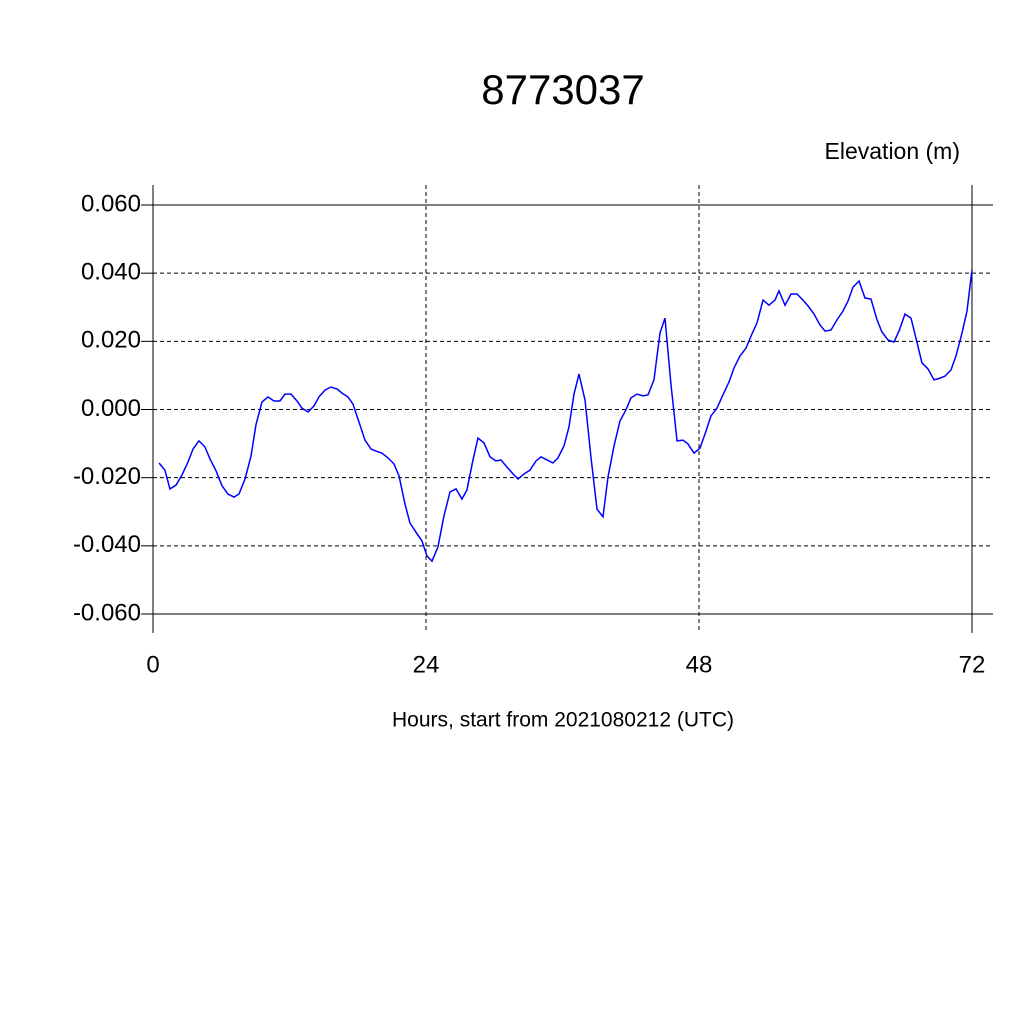  I want to click on chart-title: 8773037, so click(563, 89).